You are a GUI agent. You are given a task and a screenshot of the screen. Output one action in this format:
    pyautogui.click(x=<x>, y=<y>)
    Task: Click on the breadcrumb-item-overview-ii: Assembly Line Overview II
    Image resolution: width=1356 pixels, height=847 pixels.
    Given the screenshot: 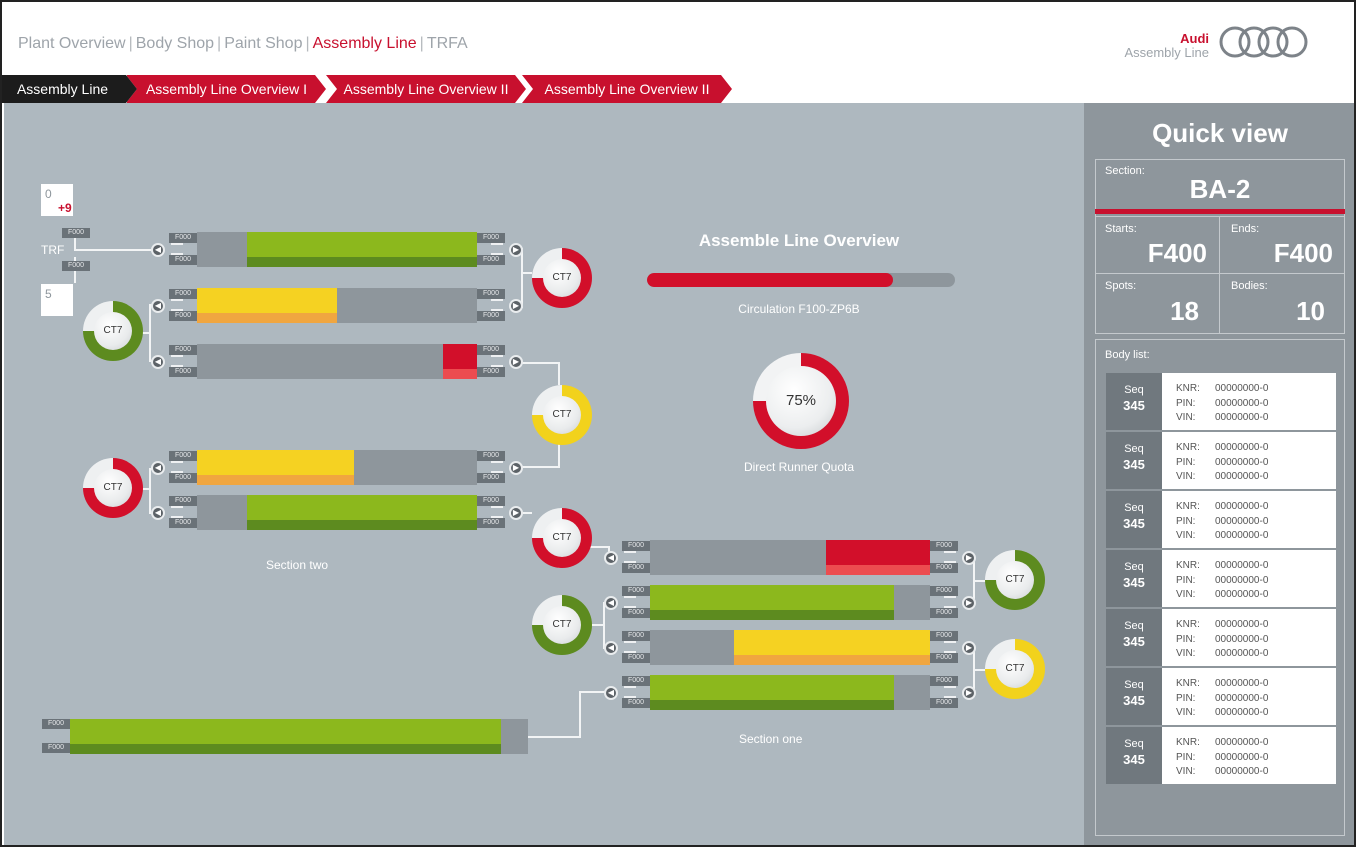 What is the action you would take?
    pyautogui.click(x=426, y=89)
    